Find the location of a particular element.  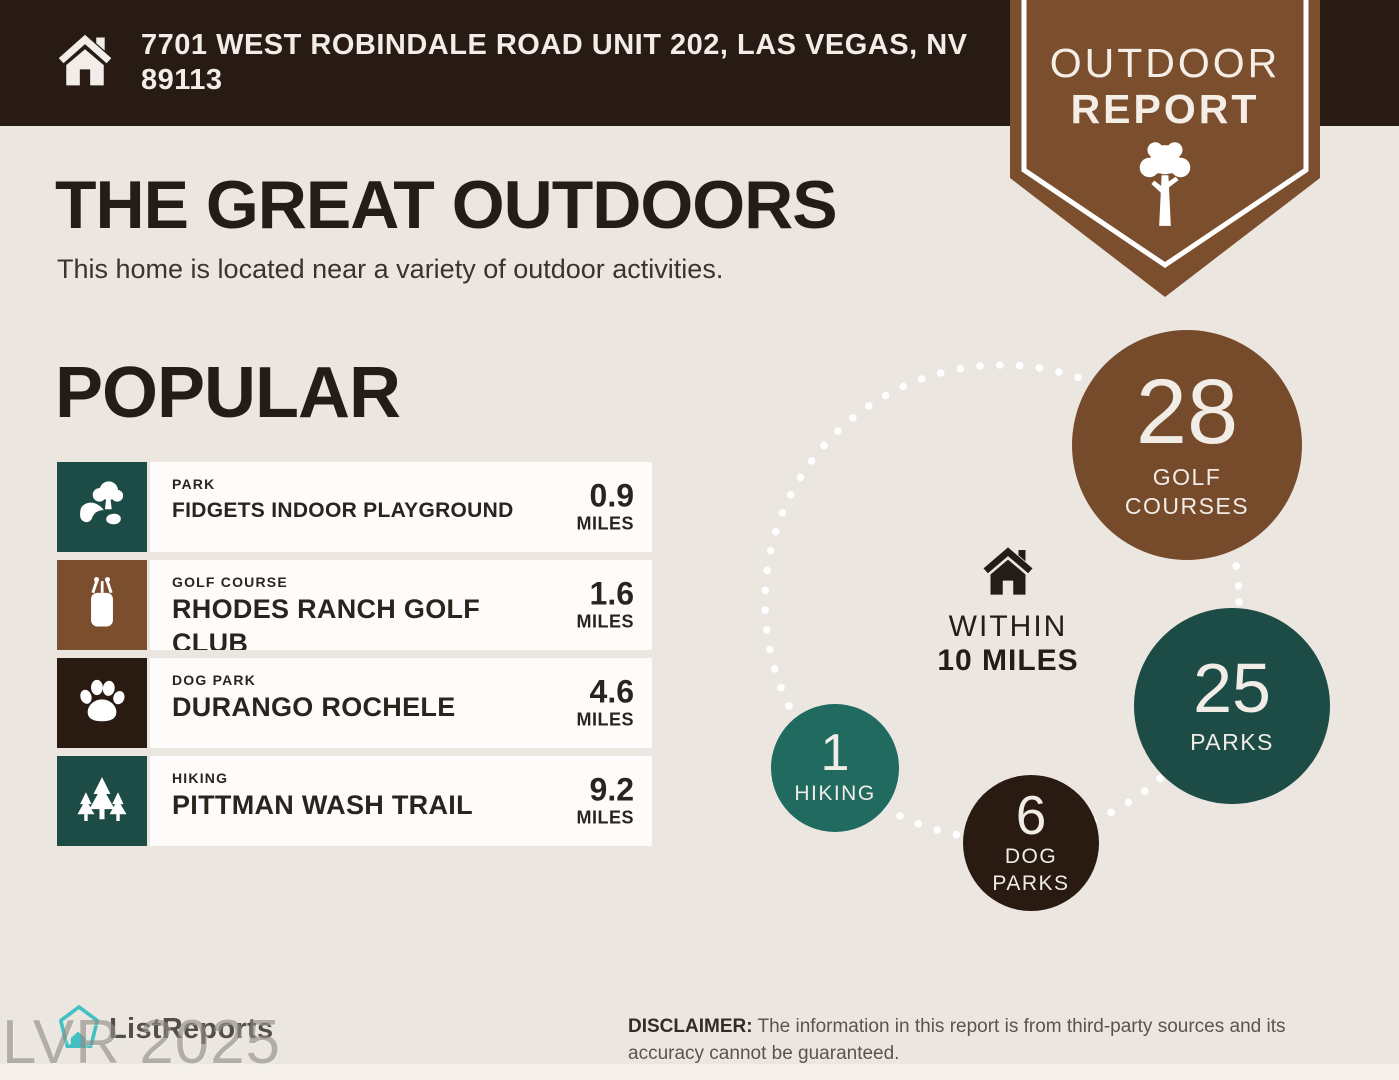

bottom-strip is located at coordinates (699, 1072).